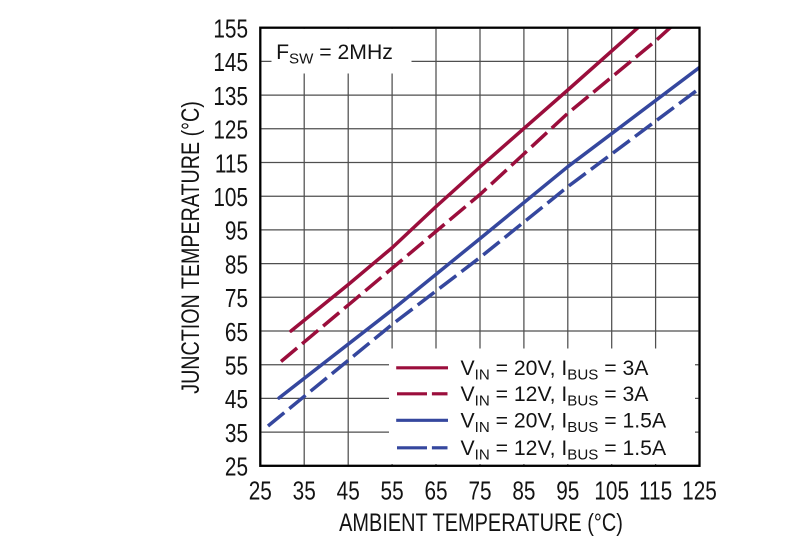  Describe the element at coordinates (230, 97) in the screenshot. I see `svg-text: 135` at that location.